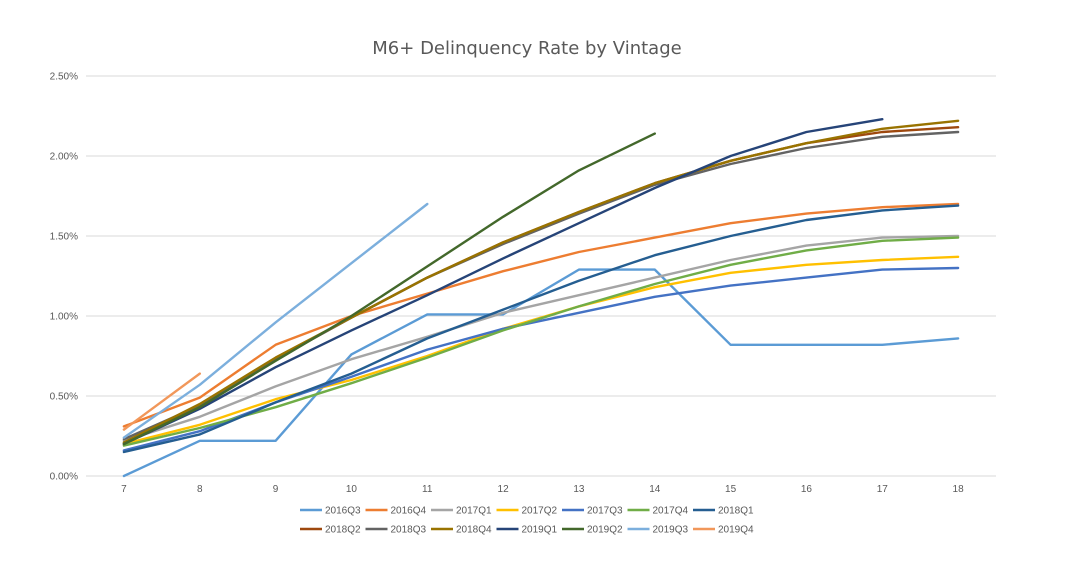 The image size is (1080, 575). Describe the element at coordinates (526, 48) in the screenshot. I see `chart-title: M6+ Delinquency Rate by Vintage` at that location.